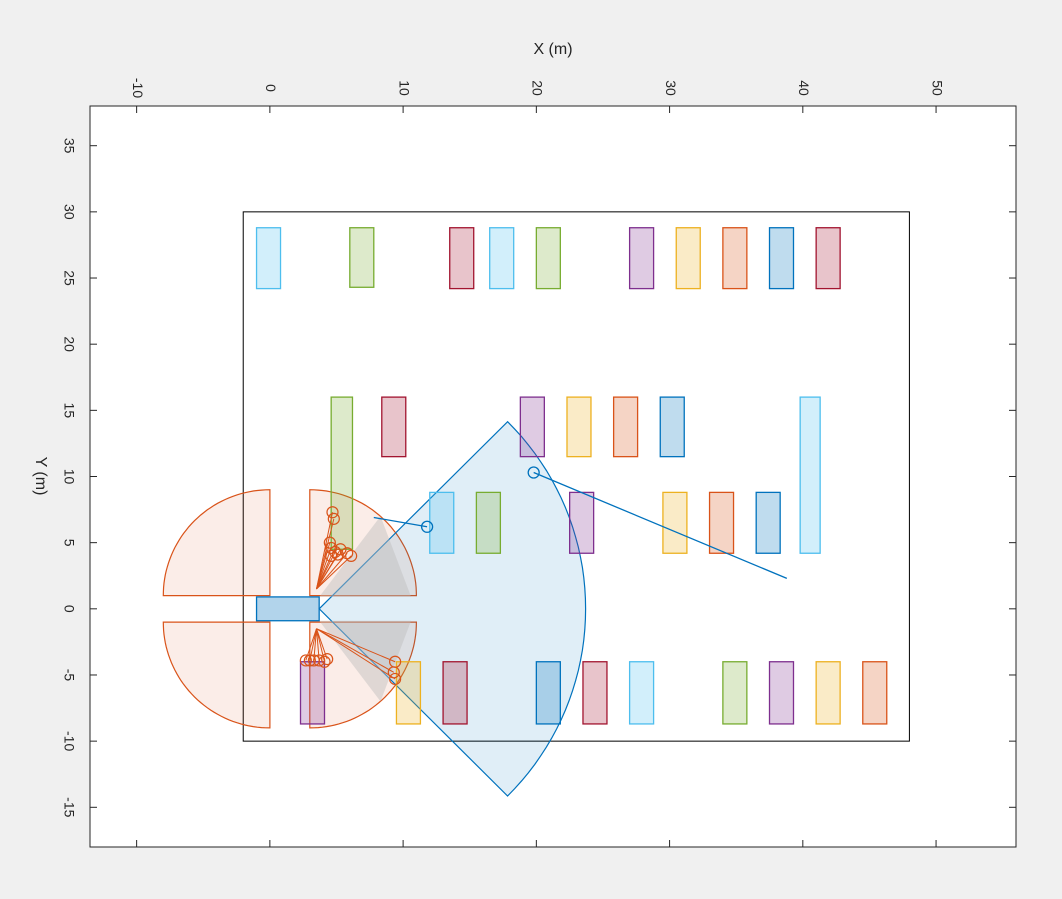 The image size is (1062, 899). I want to click on x-tick-label-0: -10, so click(138, 88).